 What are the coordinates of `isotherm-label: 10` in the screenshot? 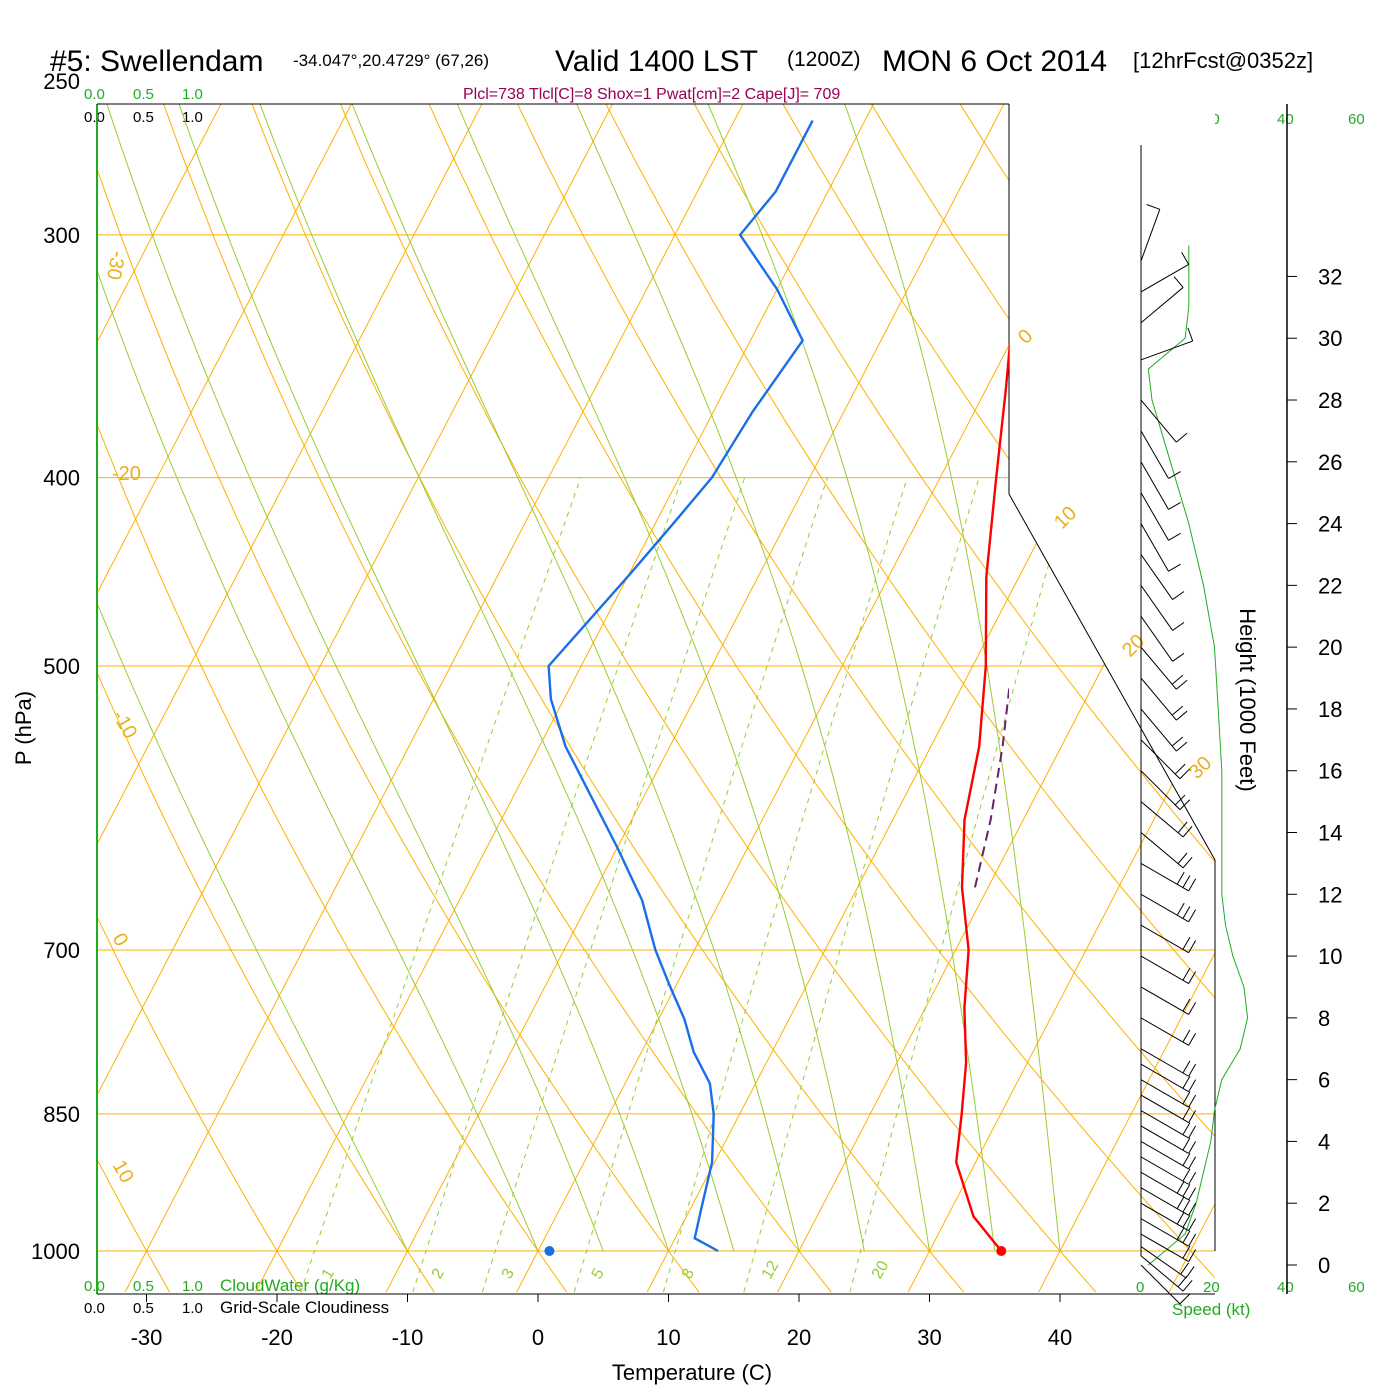 It's located at (123, 1172).